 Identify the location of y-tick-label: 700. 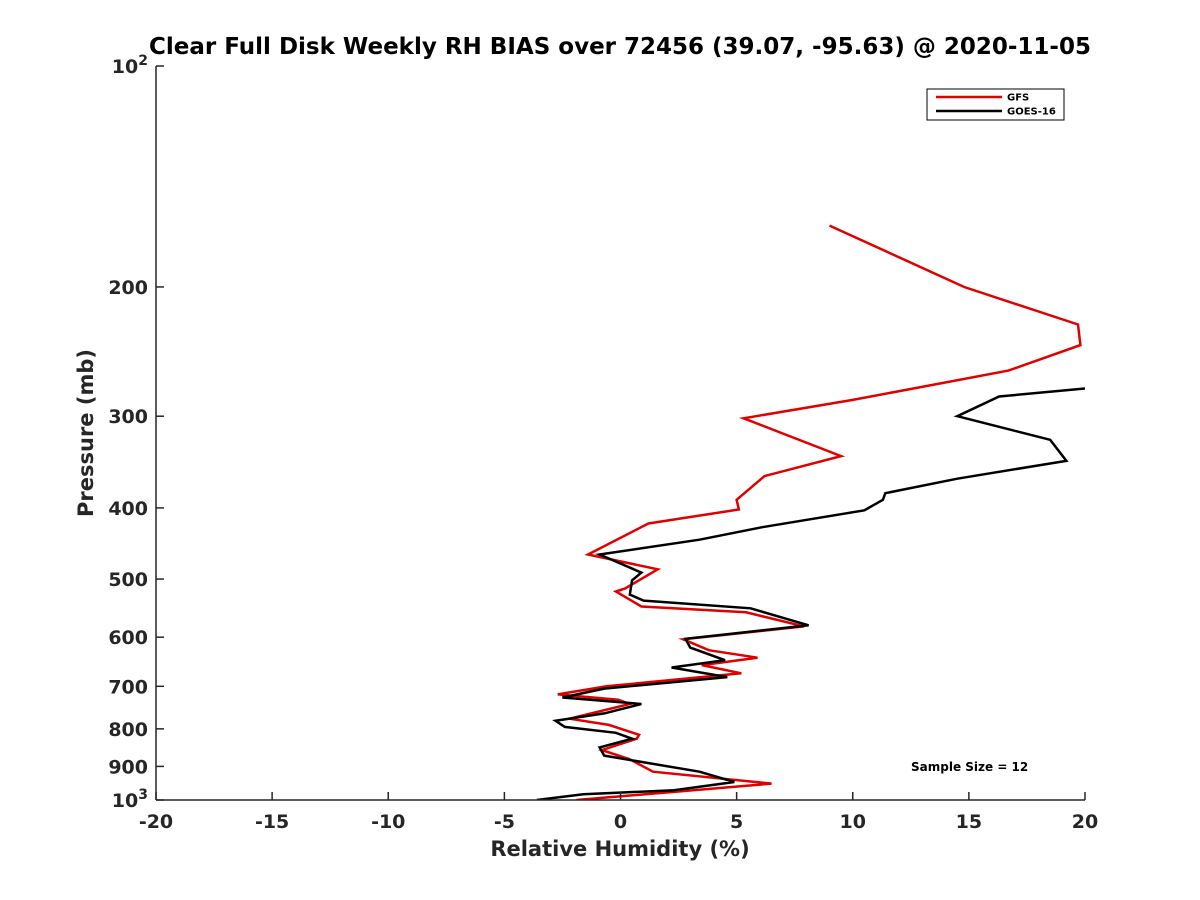
(128, 687).